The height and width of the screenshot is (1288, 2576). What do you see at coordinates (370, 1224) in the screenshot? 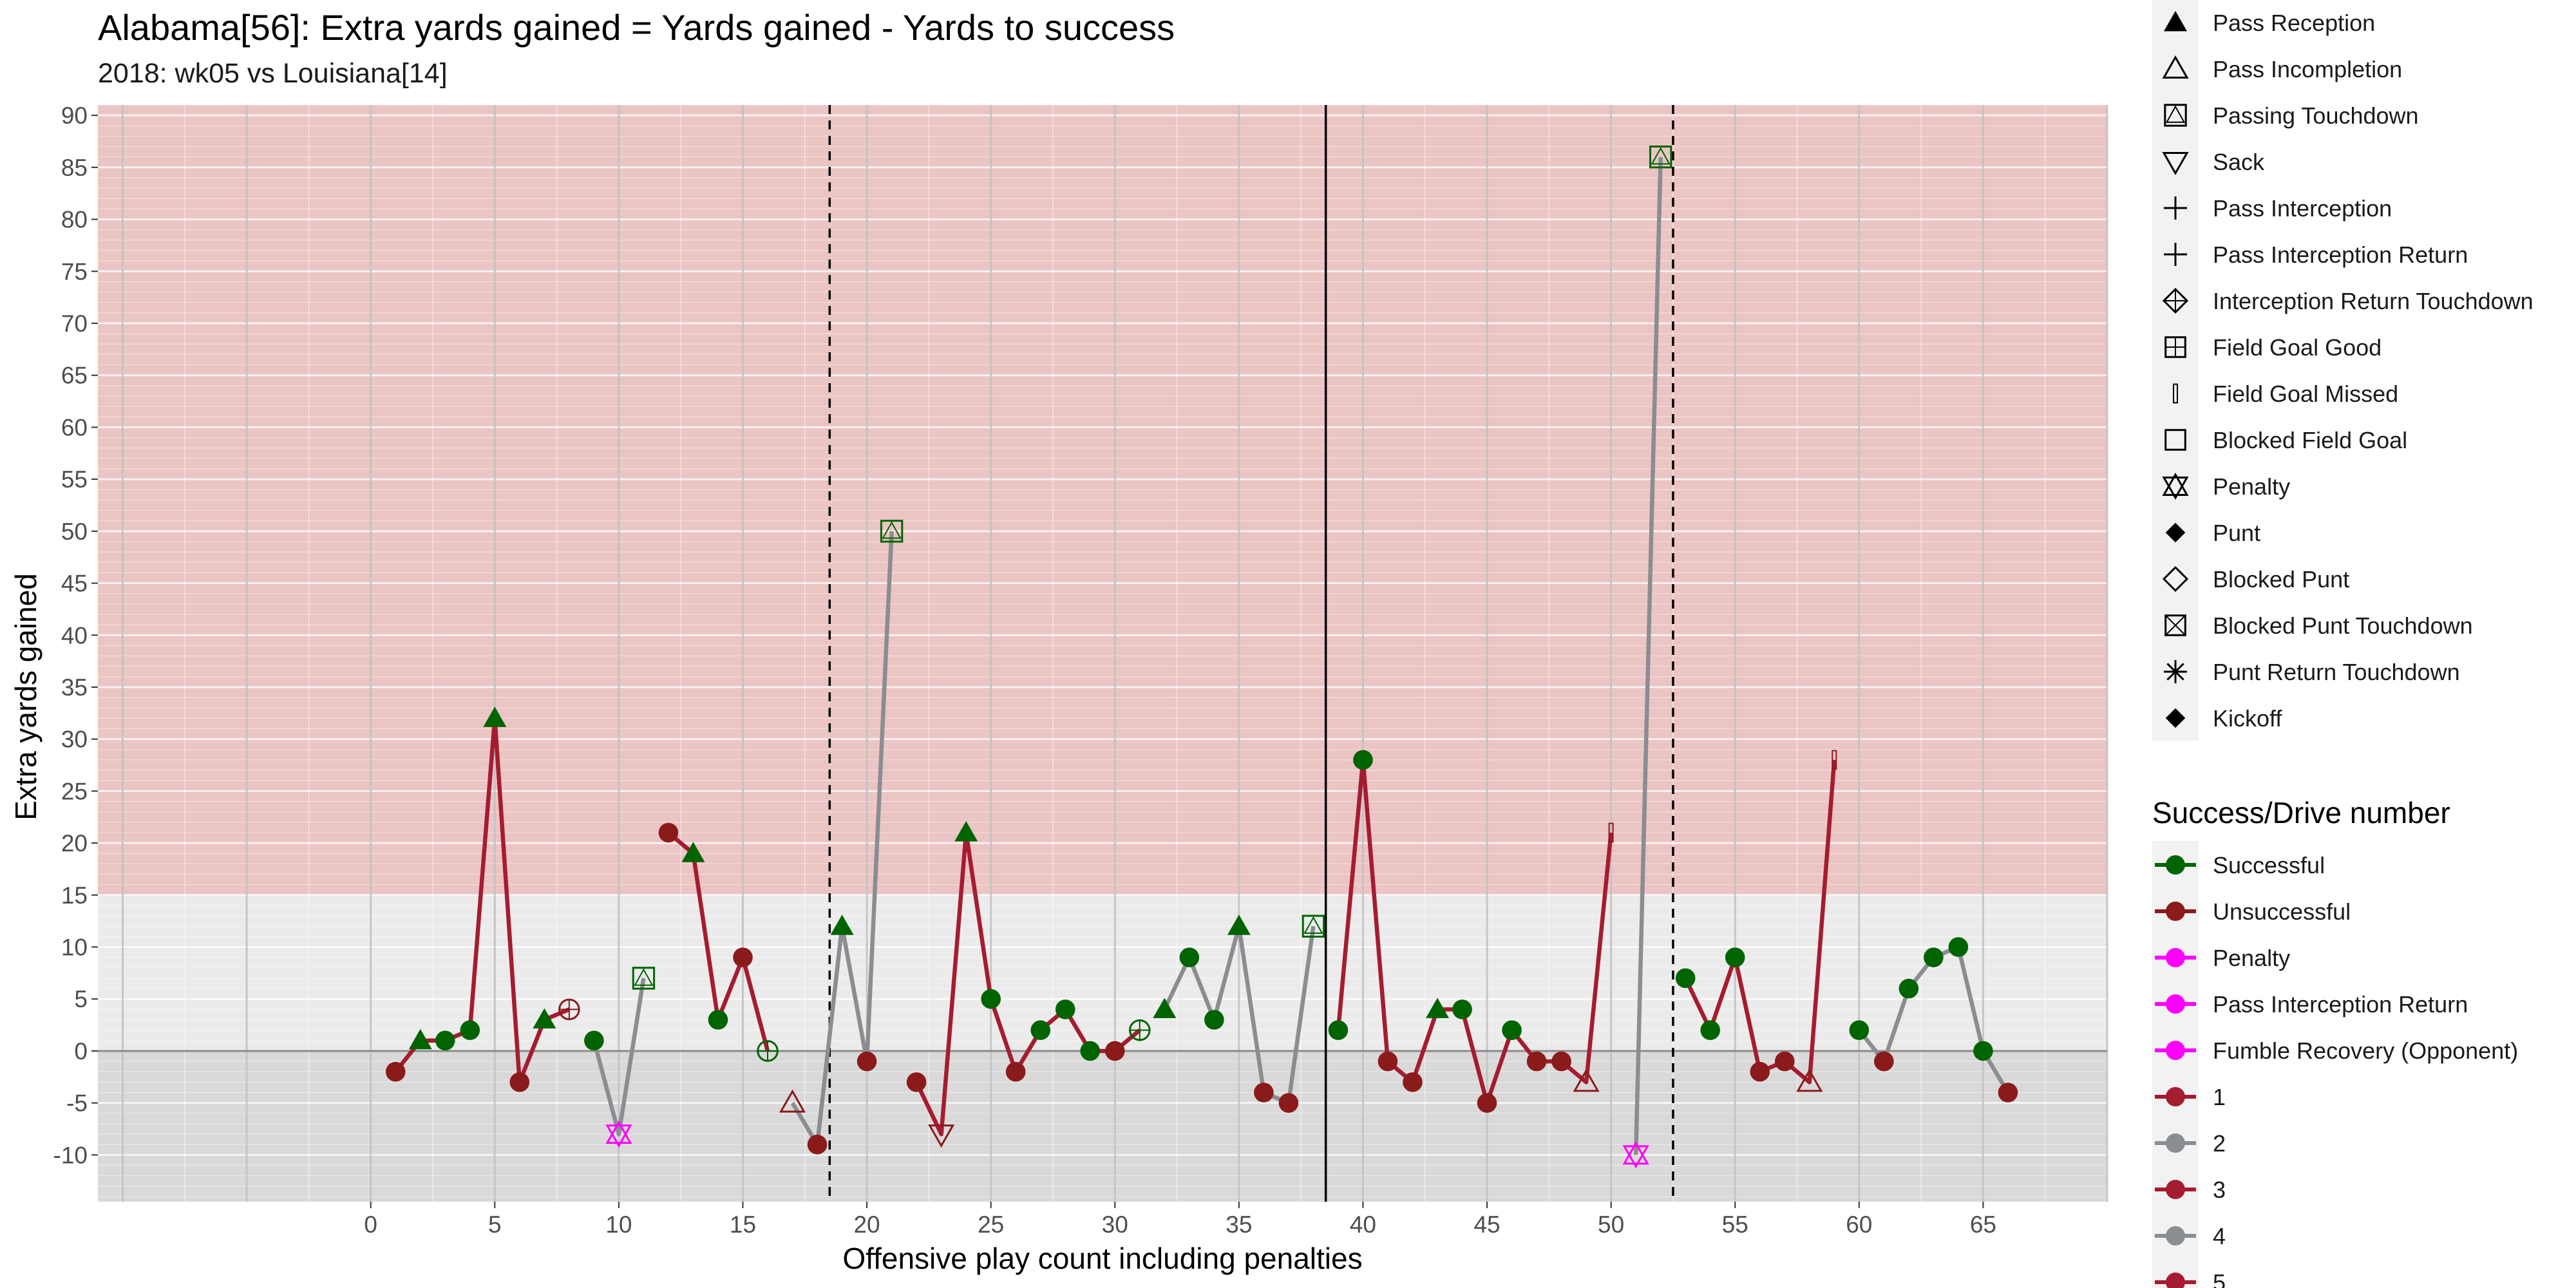
I see `x-tick-label: 0` at bounding box center [370, 1224].